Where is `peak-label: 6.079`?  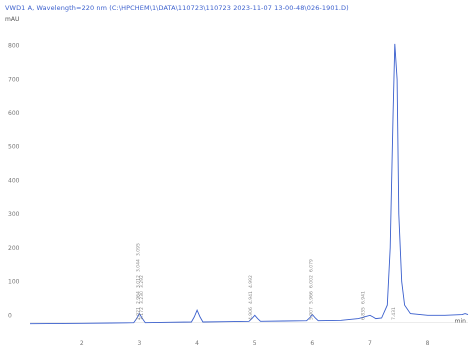 peak-label: 6.079 is located at coordinates (311, 265).